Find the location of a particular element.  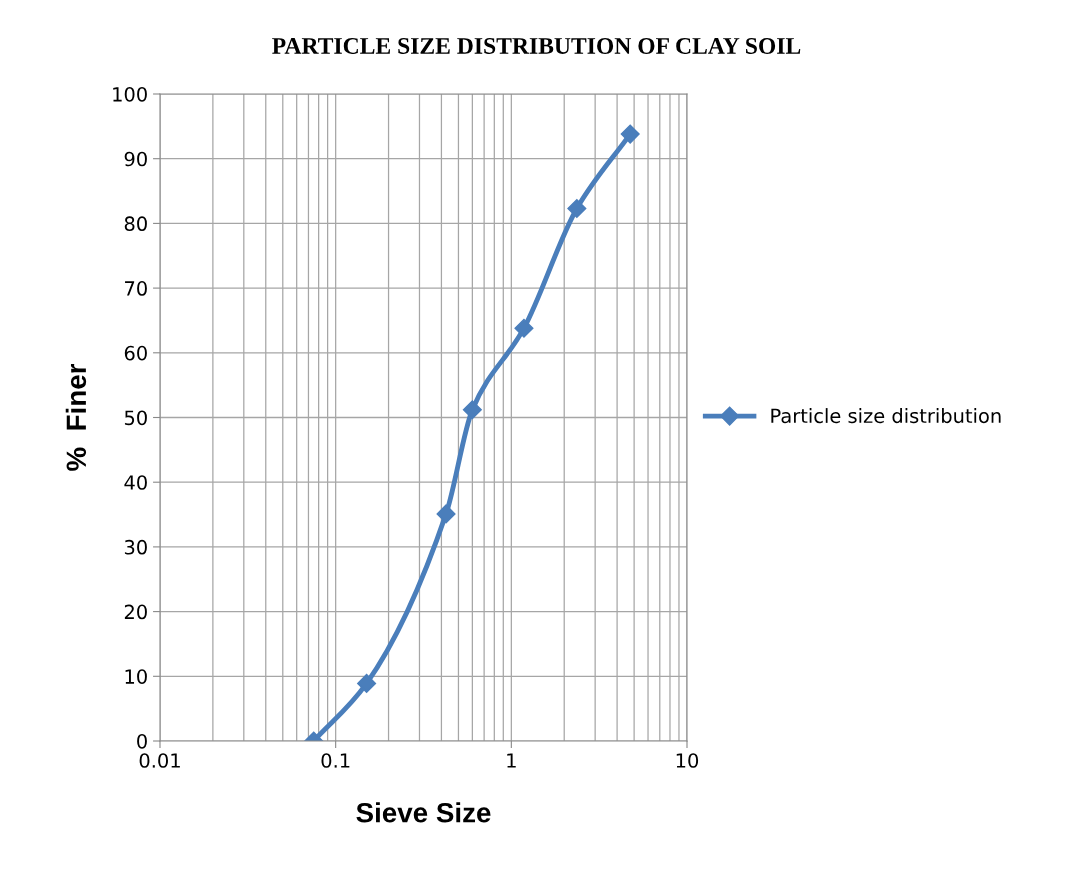

x-tick-label: 10 is located at coordinates (687, 760).